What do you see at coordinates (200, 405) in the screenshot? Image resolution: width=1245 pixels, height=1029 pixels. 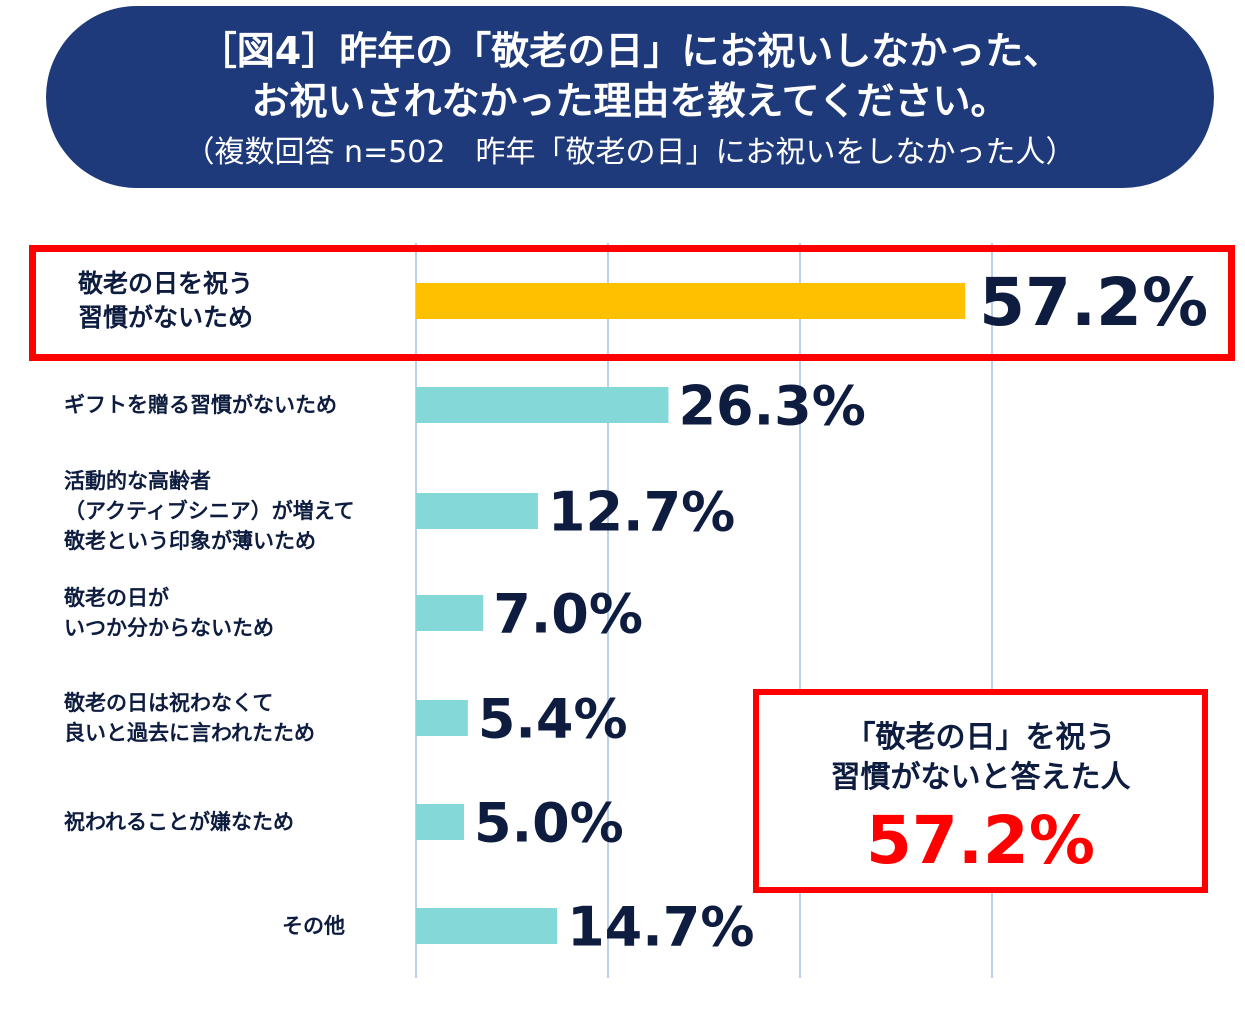 I see `category-label-1: ギフトを贈る習慣がないため` at bounding box center [200, 405].